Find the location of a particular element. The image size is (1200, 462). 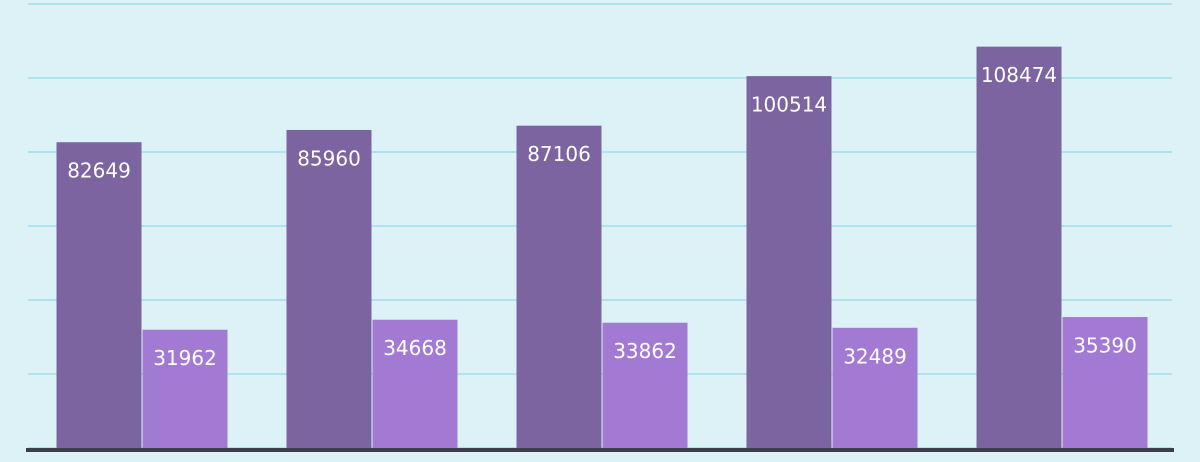

data-label: 85960 is located at coordinates (329, 158).